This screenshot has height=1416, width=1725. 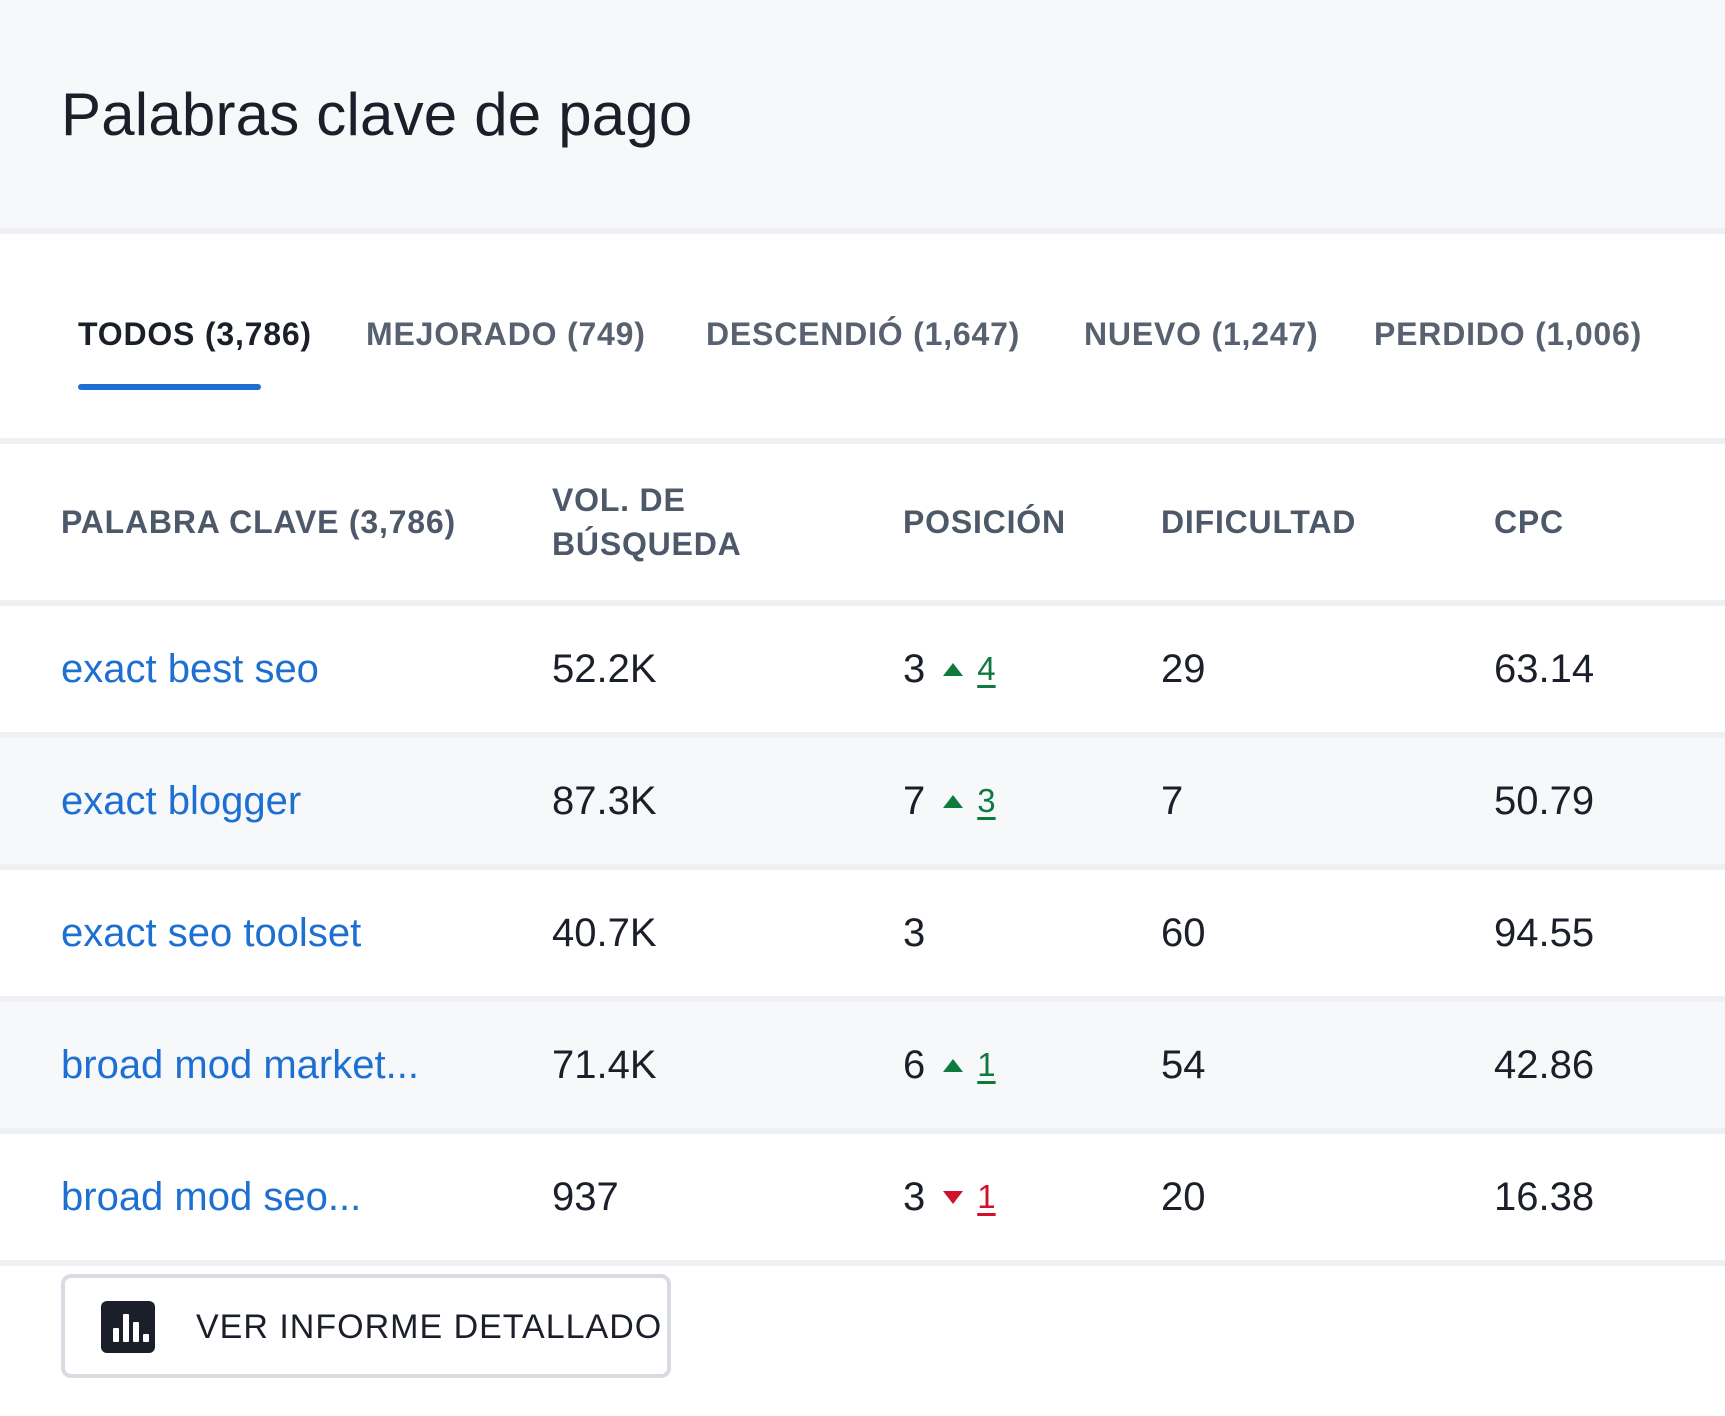 What do you see at coordinates (195, 334) in the screenshot?
I see `tab-todos: TODOS (3,786)` at bounding box center [195, 334].